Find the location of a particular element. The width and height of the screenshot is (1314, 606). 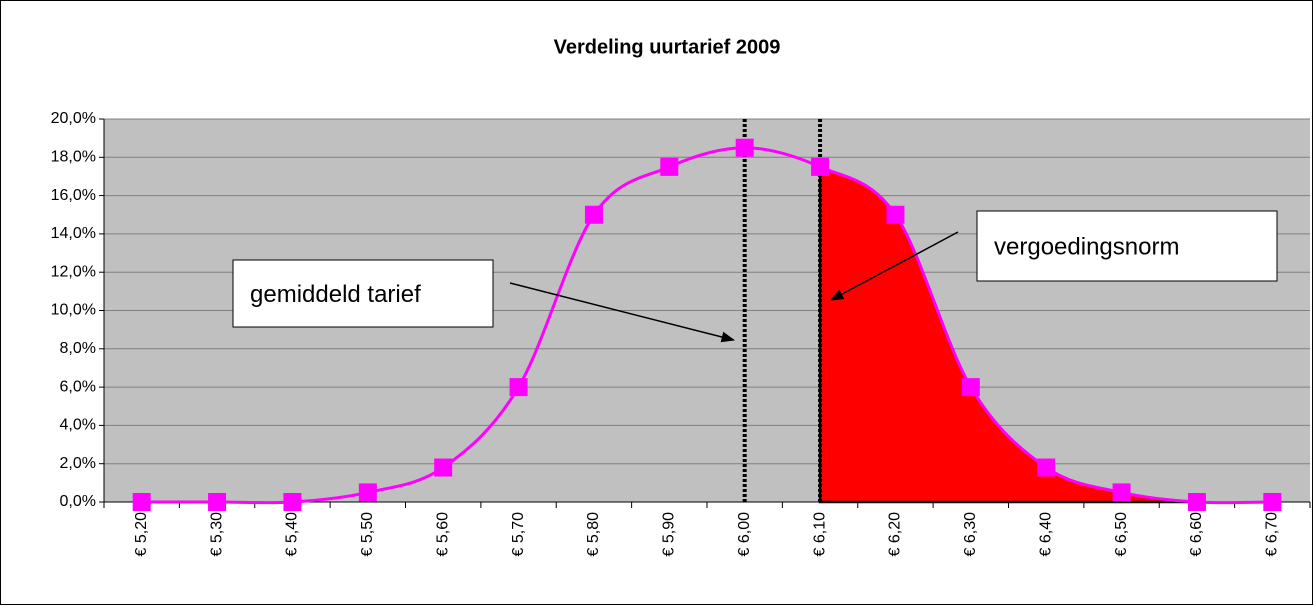

y-tick-label: 0,0% is located at coordinates (78, 501).